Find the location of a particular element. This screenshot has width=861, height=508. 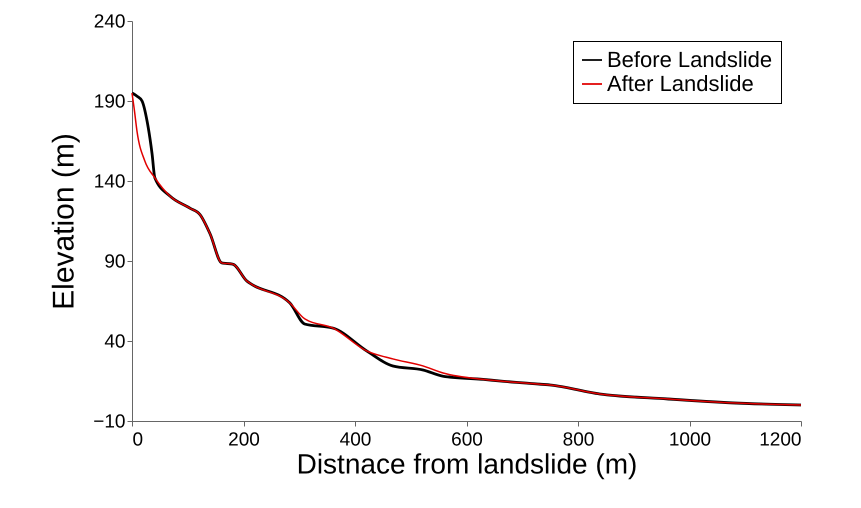

legend-label: After Landslide is located at coordinates (680, 83).